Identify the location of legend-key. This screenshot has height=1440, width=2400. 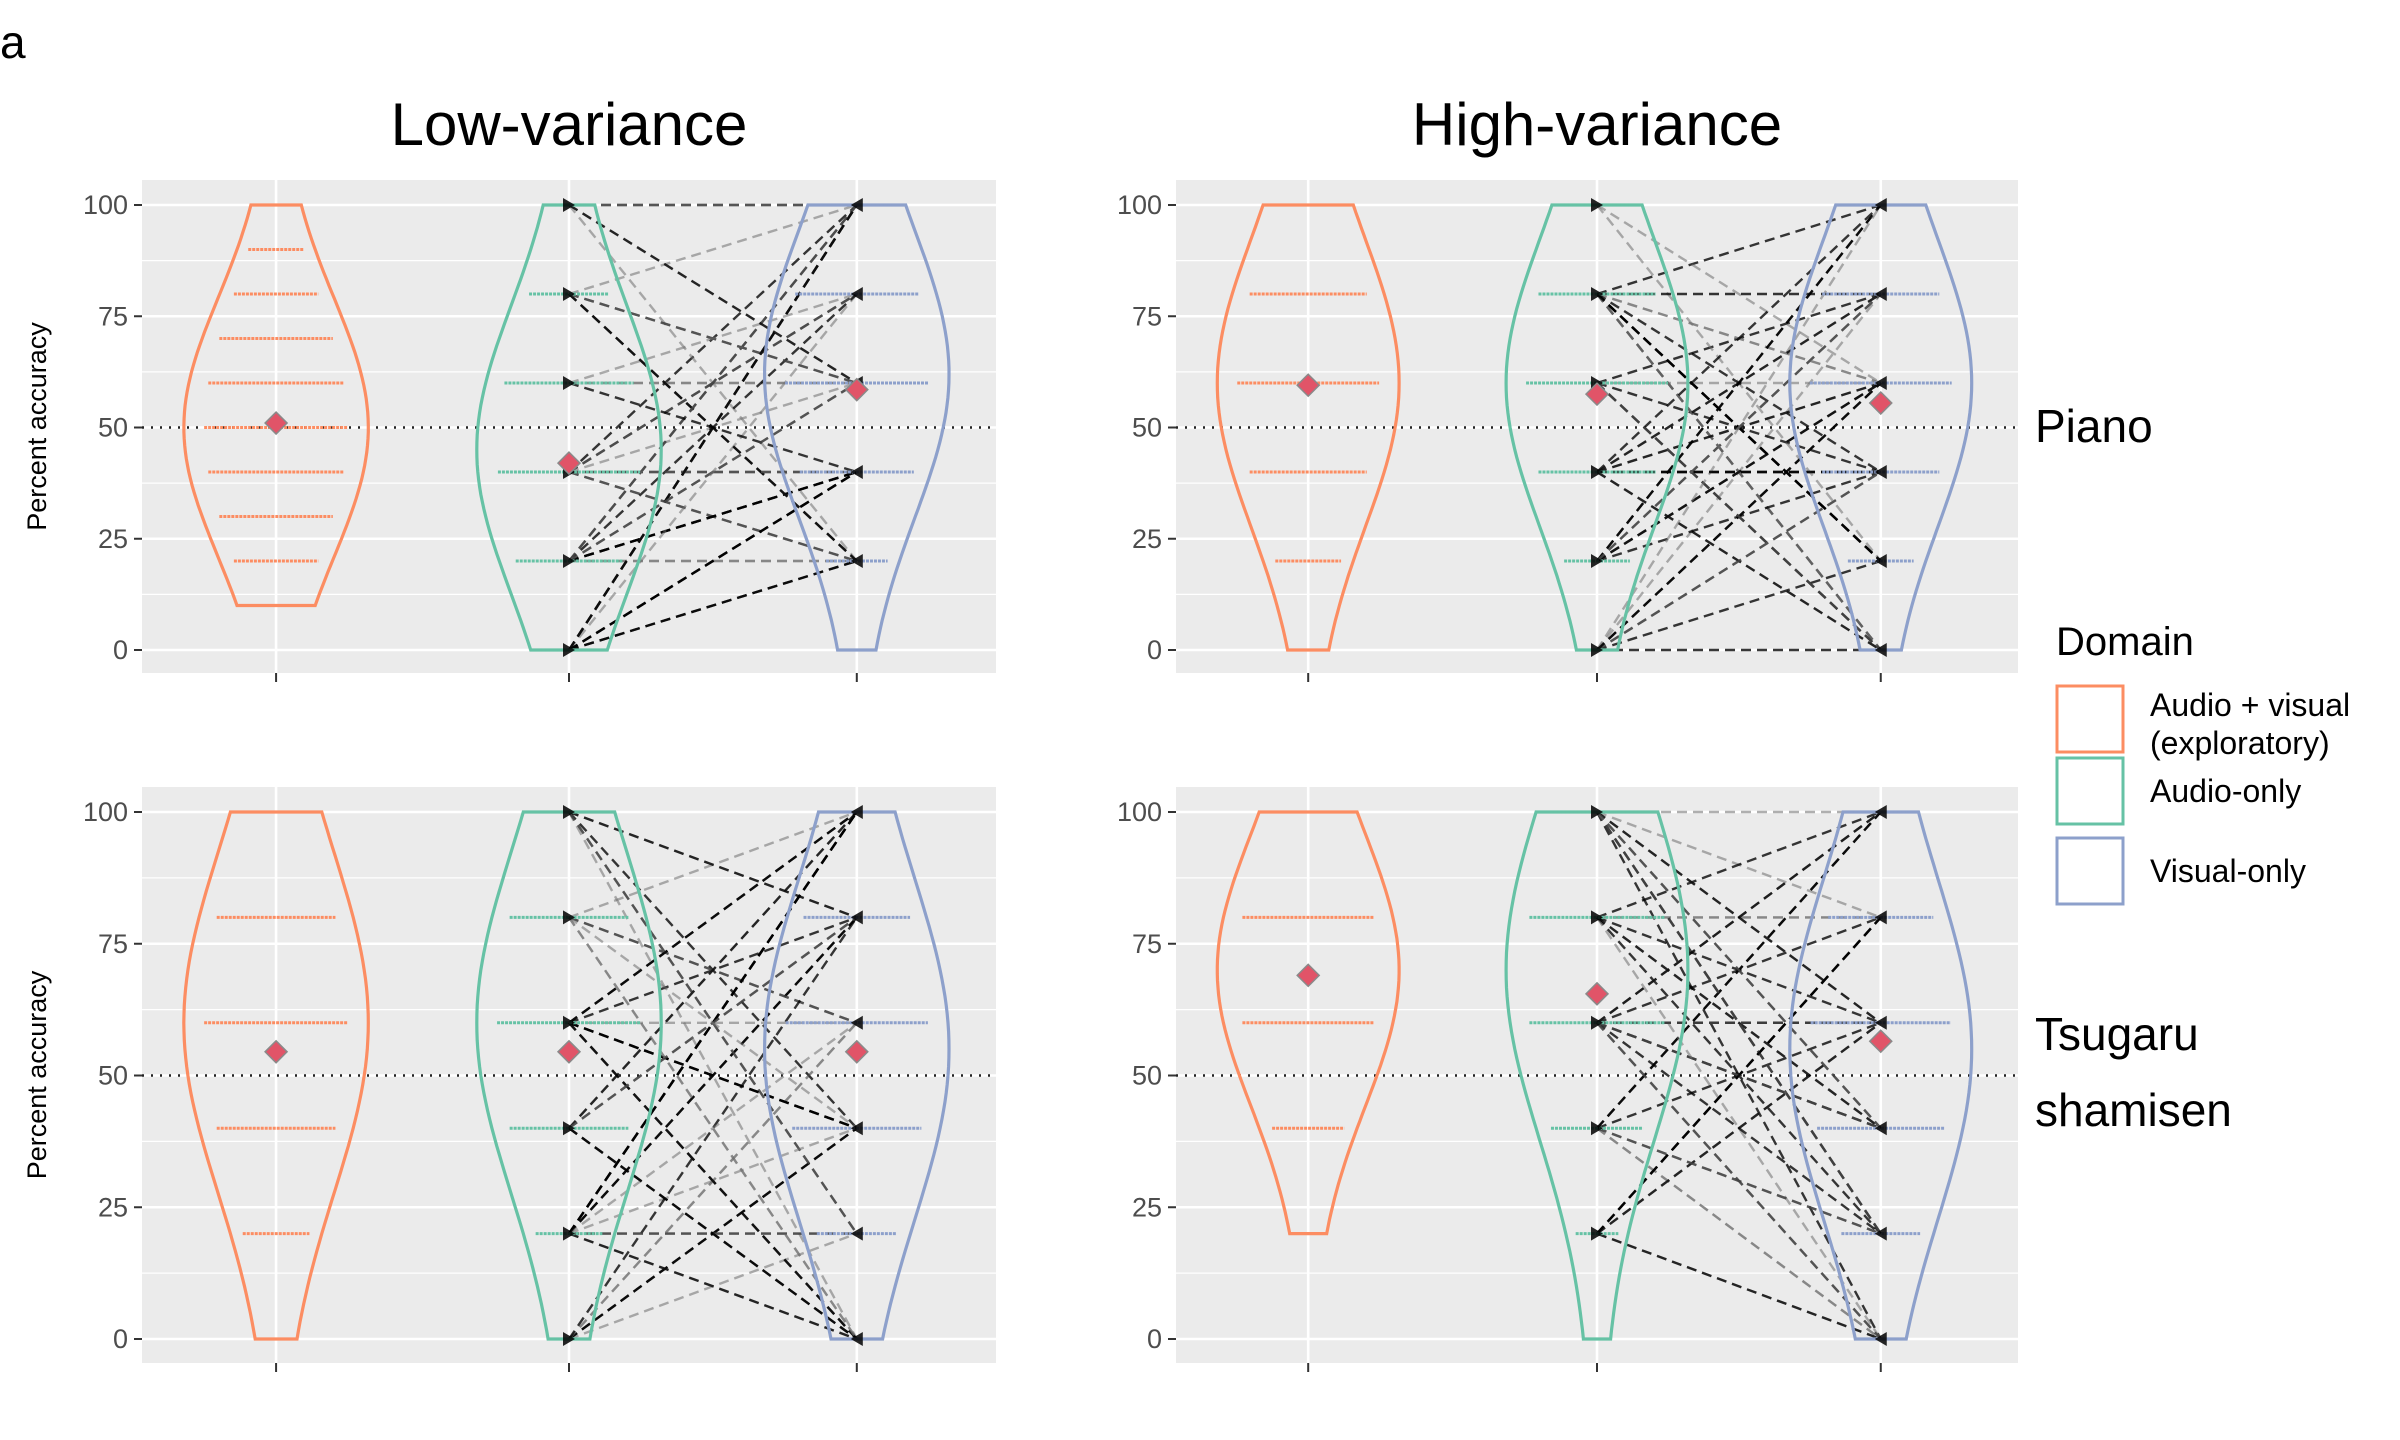
(2090, 871).